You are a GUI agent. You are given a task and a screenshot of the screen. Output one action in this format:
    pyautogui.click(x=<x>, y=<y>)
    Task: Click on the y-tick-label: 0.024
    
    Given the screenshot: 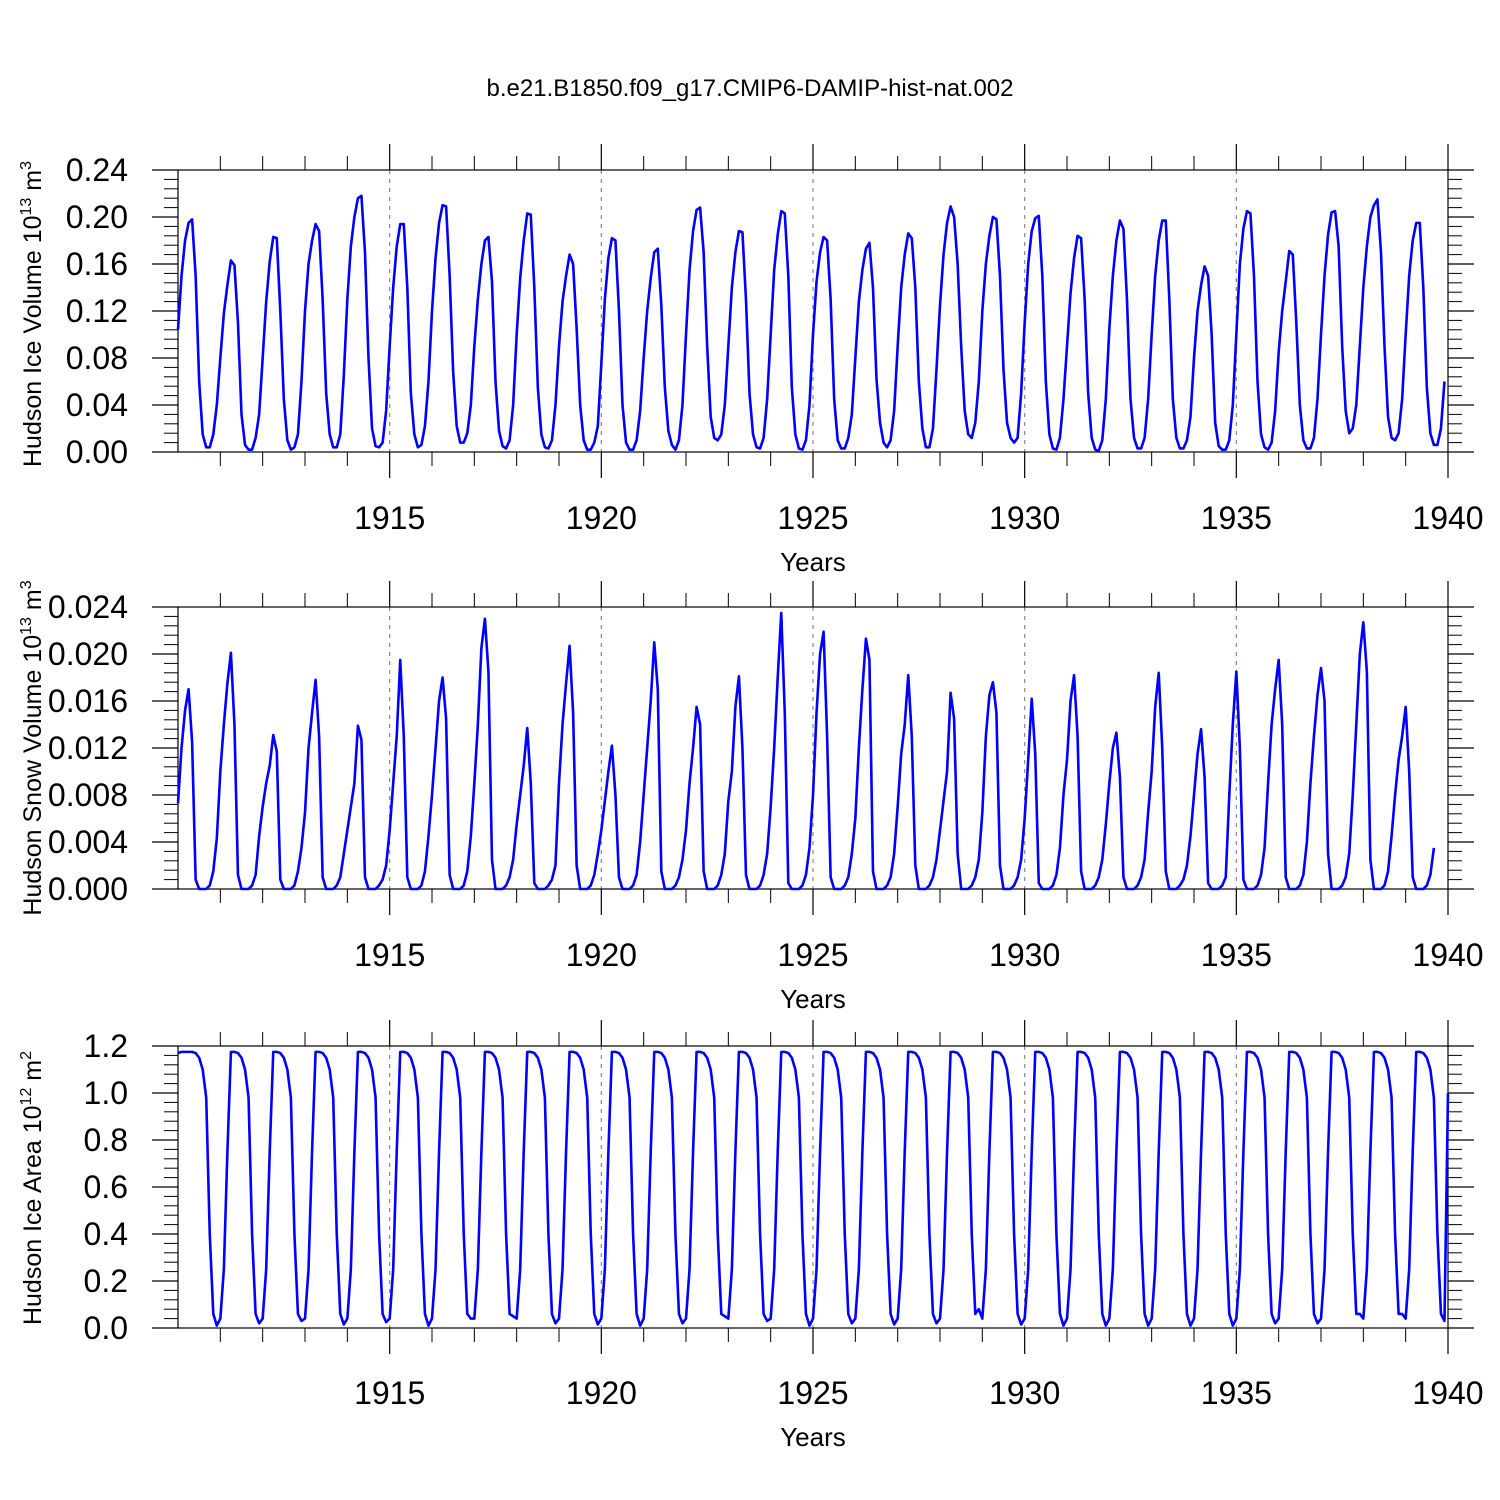 What is the action you would take?
    pyautogui.click(x=88, y=607)
    